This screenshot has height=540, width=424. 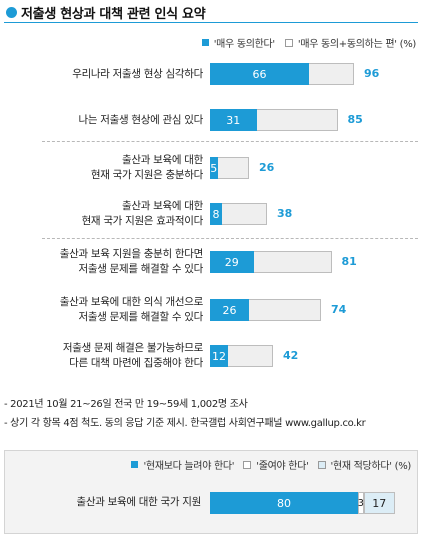 What do you see at coordinates (356, 44) in the screenshot?
I see `legend-label-agree-total: '매우 동의+동의하는 편' (%)` at bounding box center [356, 44].